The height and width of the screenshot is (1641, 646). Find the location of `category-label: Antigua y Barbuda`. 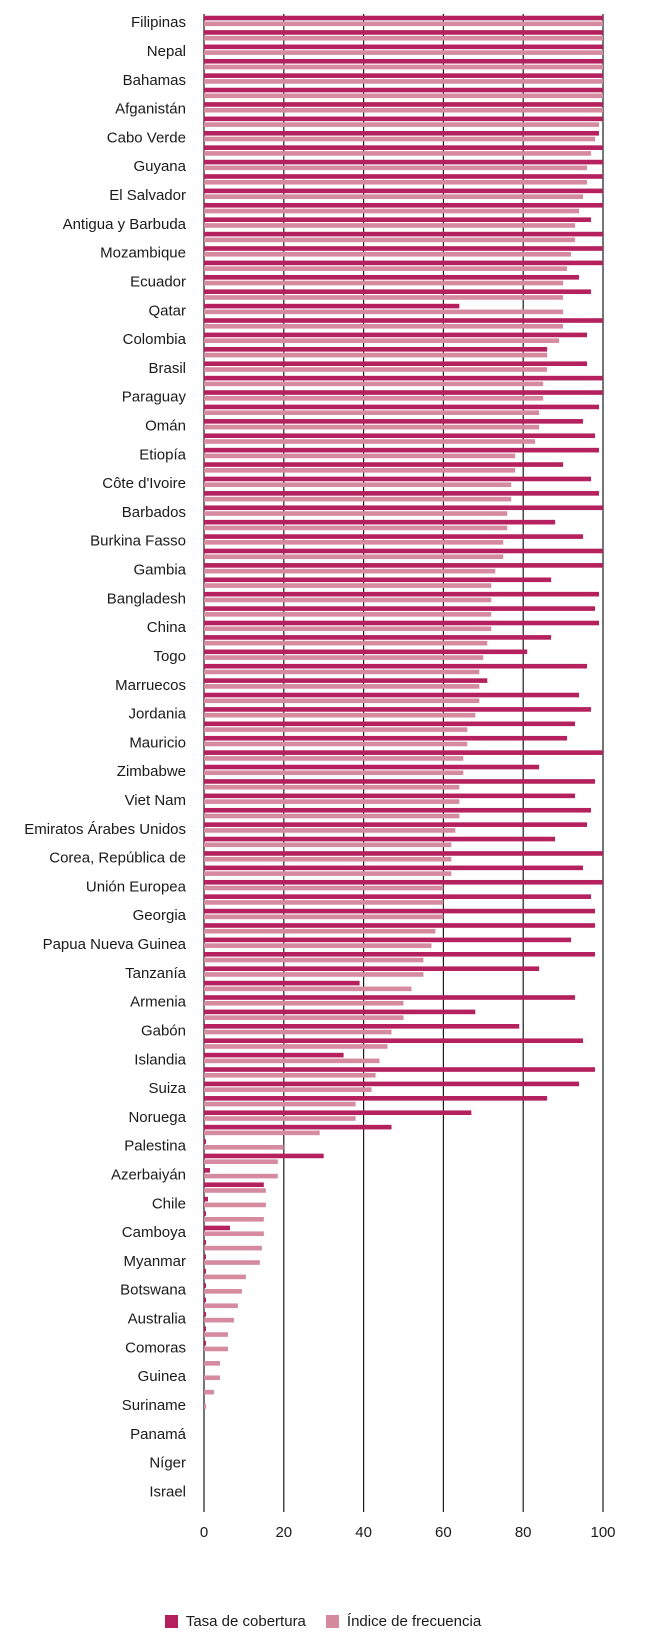

category-label: Antigua y Barbuda is located at coordinates (125, 224).